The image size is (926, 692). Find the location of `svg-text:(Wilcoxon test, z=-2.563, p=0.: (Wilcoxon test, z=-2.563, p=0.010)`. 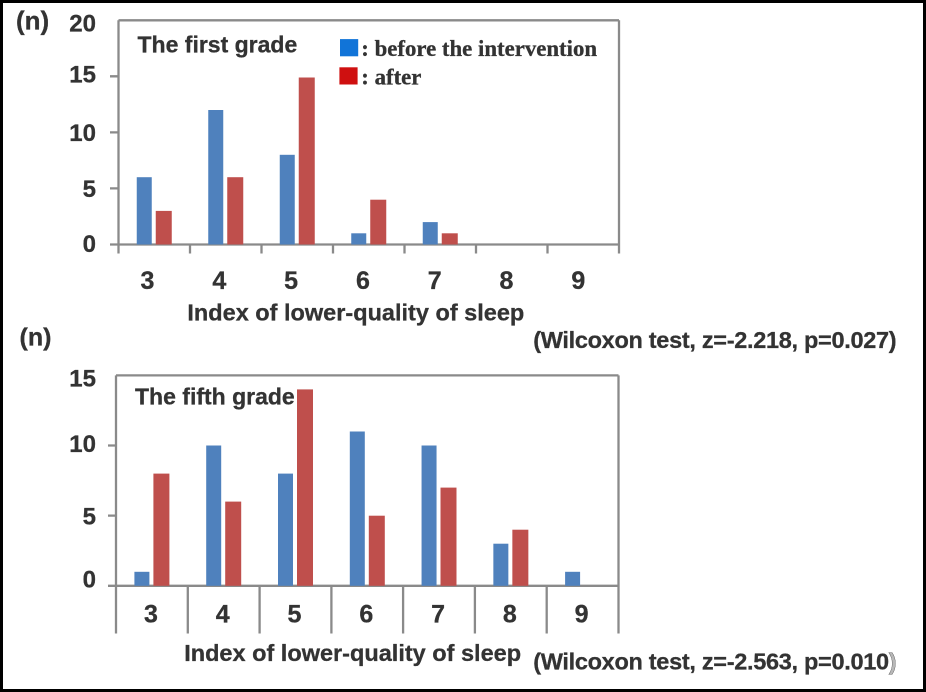

svg-text:(Wilcoxon test, z=-2.563, p=0.: (Wilcoxon test, z=-2.563, p=0.010) is located at coordinates (714, 662).